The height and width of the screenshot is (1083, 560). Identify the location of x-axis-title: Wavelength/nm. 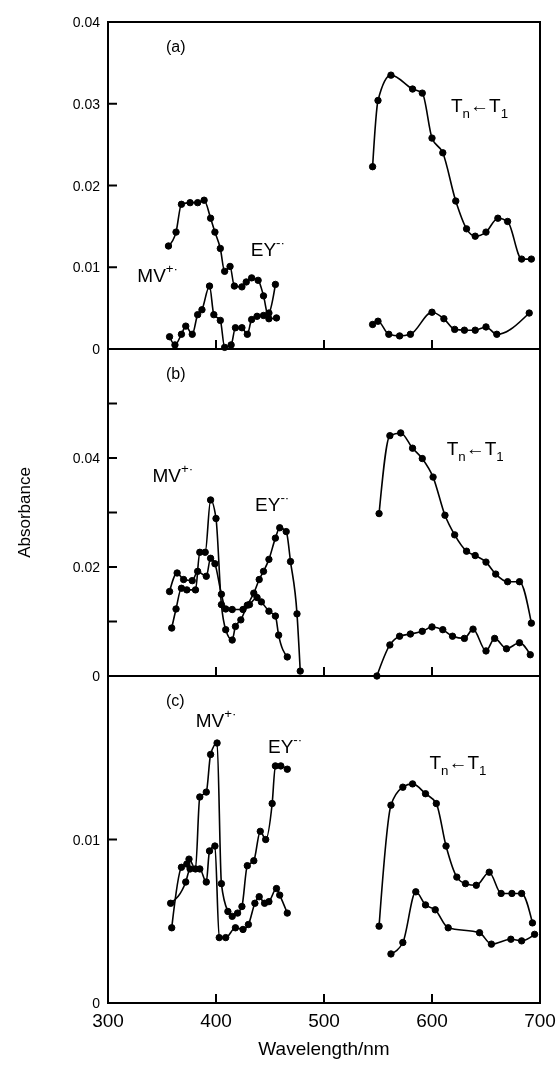
(324, 1048).